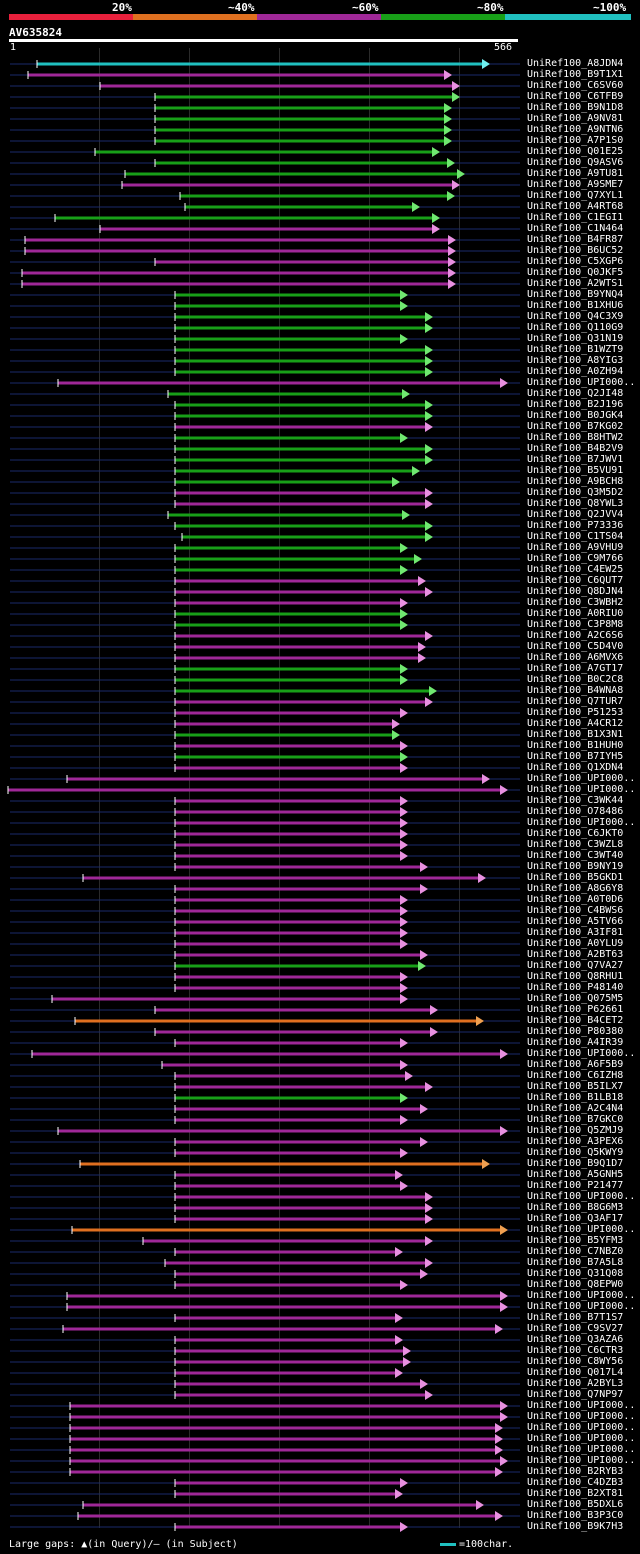  Describe the element at coordinates (575, 217) in the screenshot. I see `hit-label: UniRef100_C1EGI1` at that location.